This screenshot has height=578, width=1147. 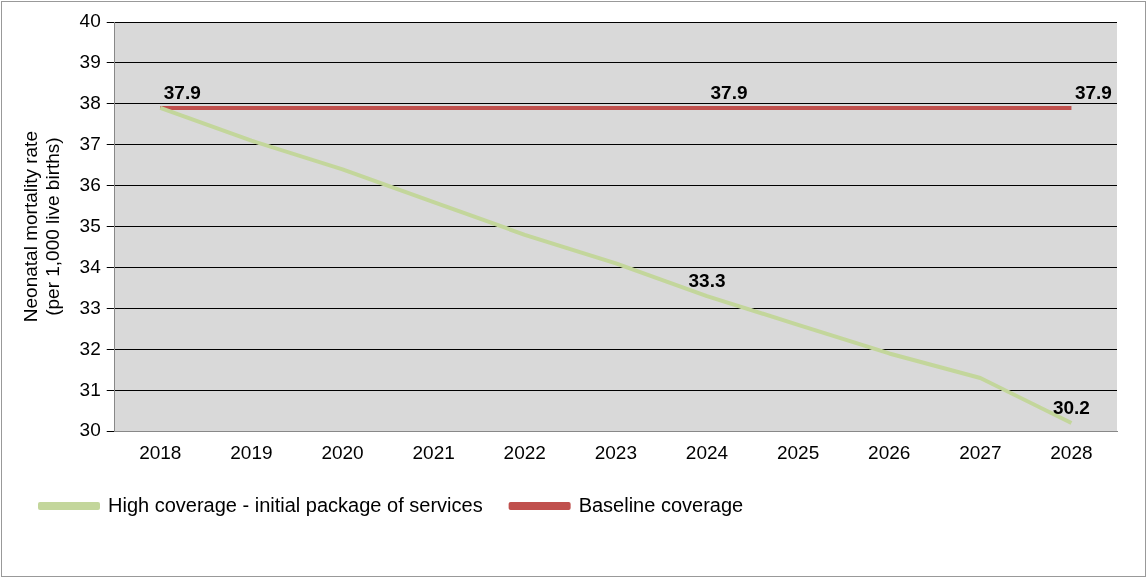 What do you see at coordinates (342, 452) in the screenshot?
I see `x-tick-label: 2020` at bounding box center [342, 452].